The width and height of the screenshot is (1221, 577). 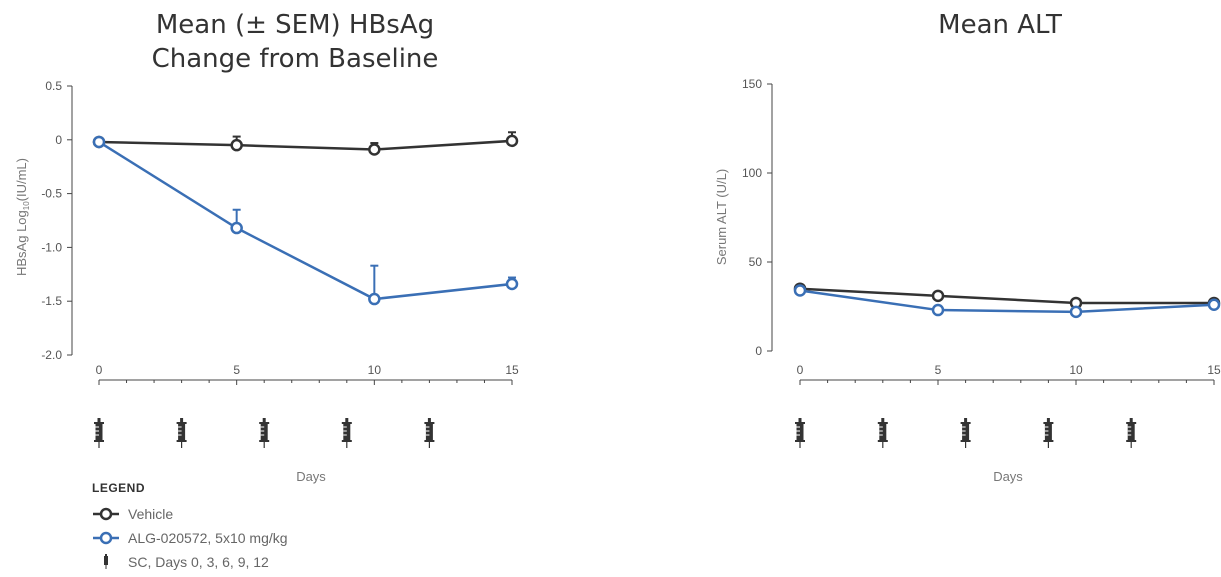 I want to click on chart-title-alt: Mean ALT, so click(x=1000, y=25).